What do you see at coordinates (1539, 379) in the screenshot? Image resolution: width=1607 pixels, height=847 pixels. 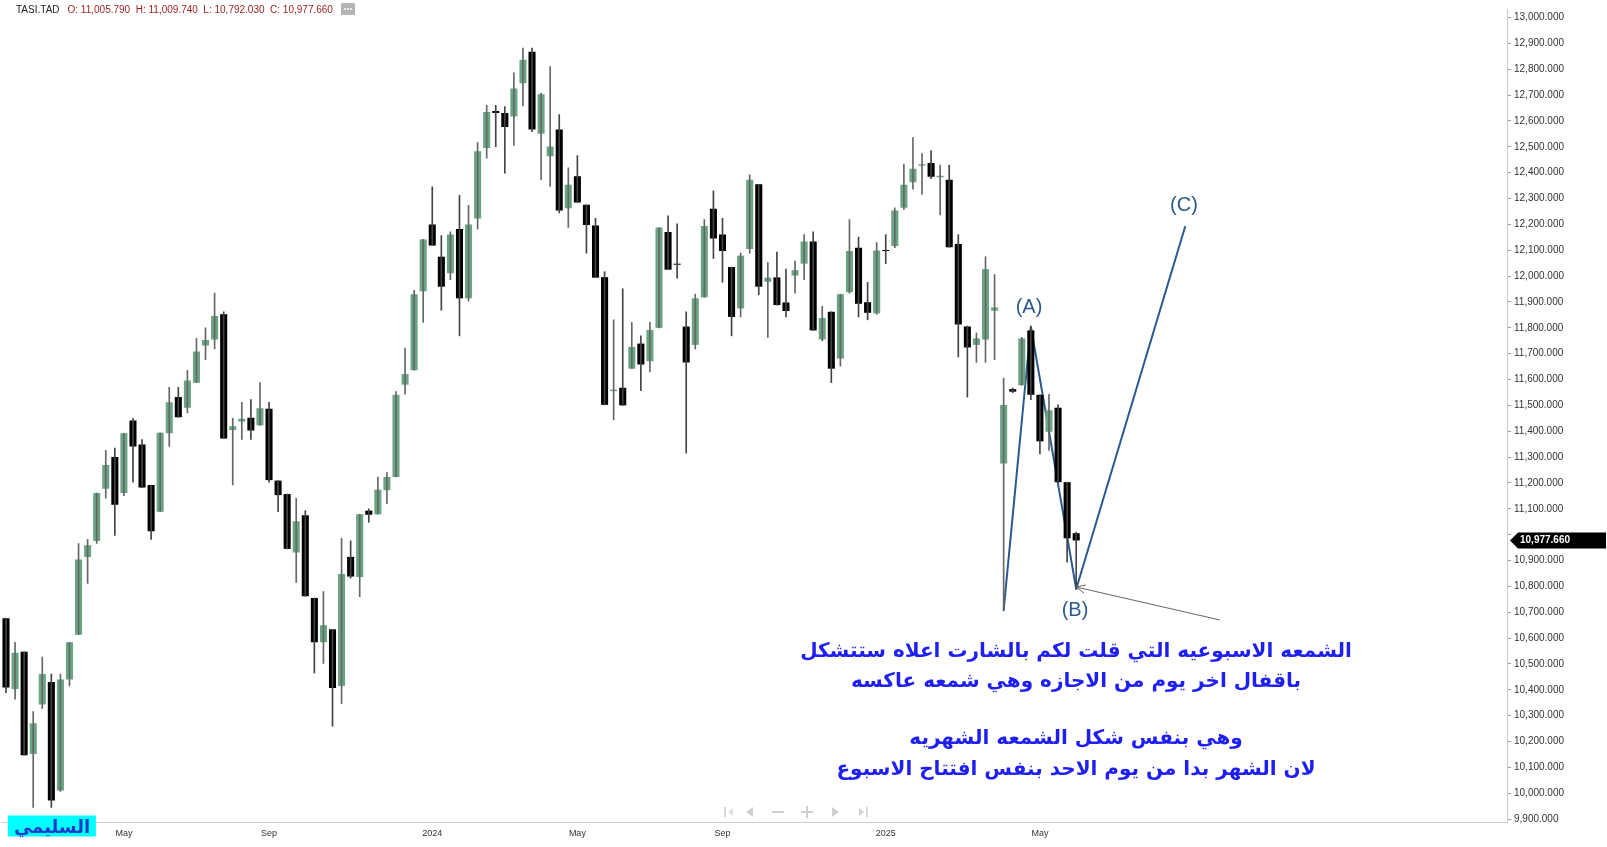 I see `y-tick-label: 11,600.000` at bounding box center [1539, 379].